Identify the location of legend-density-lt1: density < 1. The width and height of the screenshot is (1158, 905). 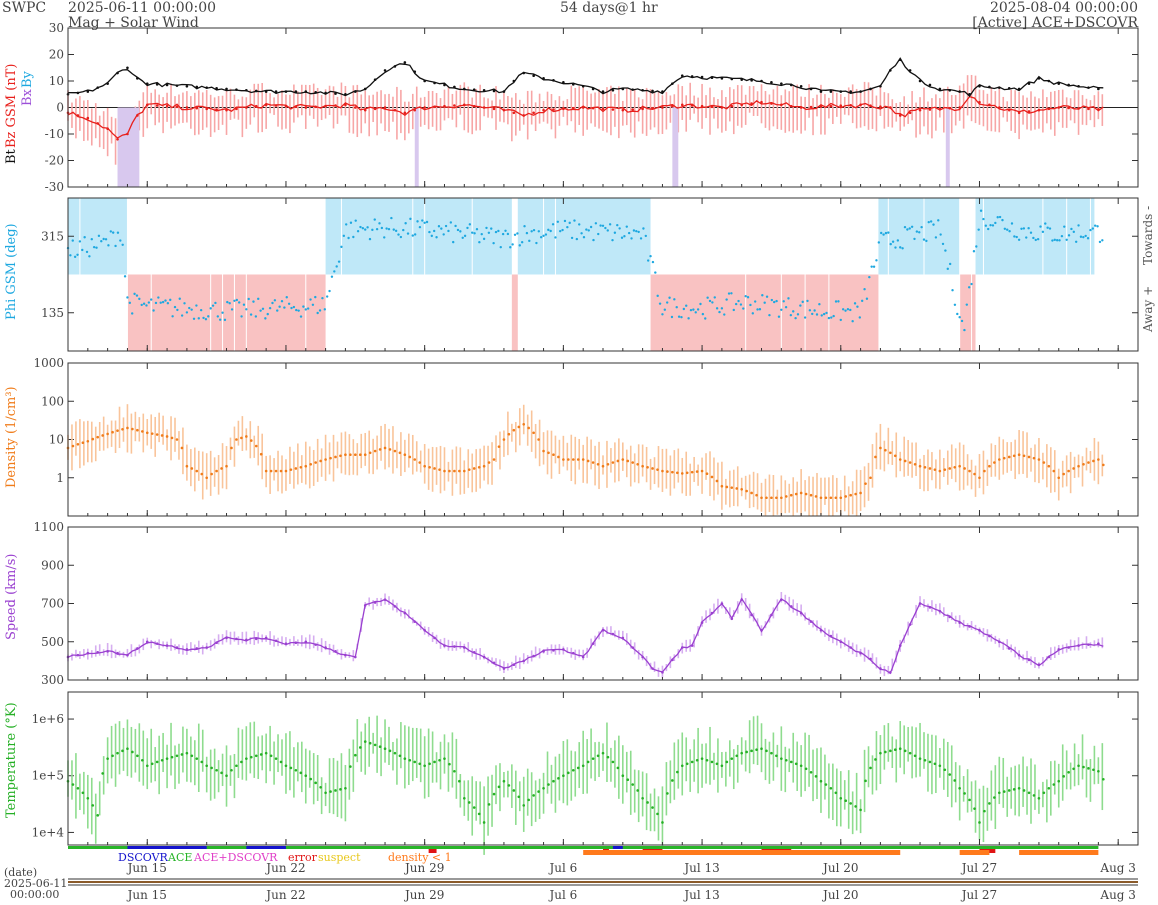
(420, 857).